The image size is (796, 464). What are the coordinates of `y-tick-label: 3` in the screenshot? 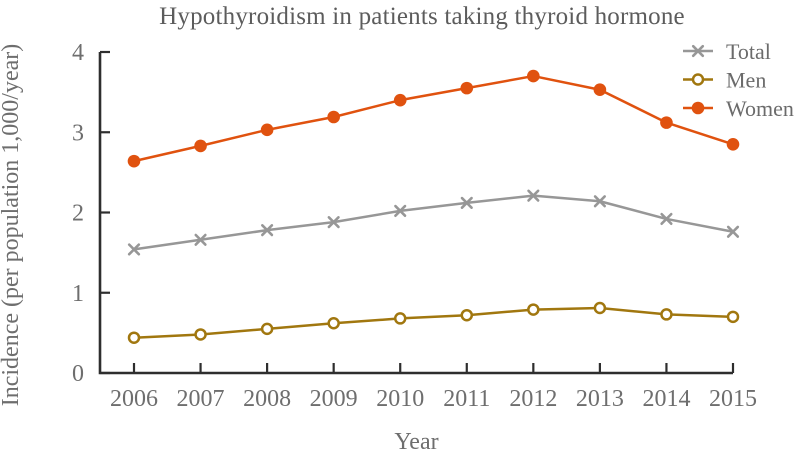 It's located at (78, 133).